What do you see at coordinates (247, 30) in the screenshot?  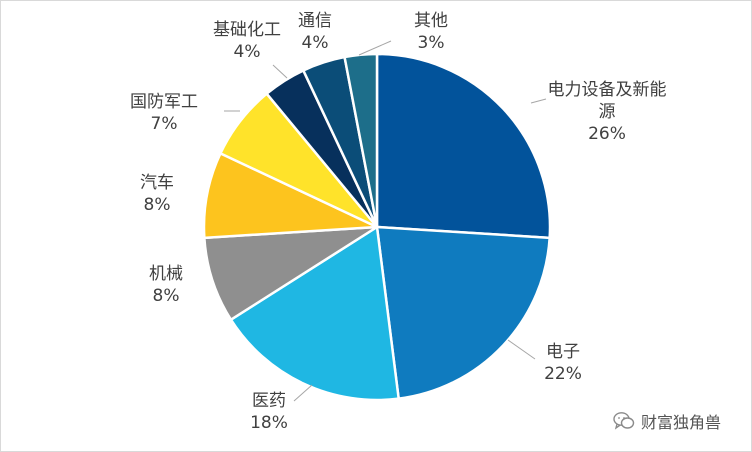 I see `slice-name: 基础化工` at bounding box center [247, 30].